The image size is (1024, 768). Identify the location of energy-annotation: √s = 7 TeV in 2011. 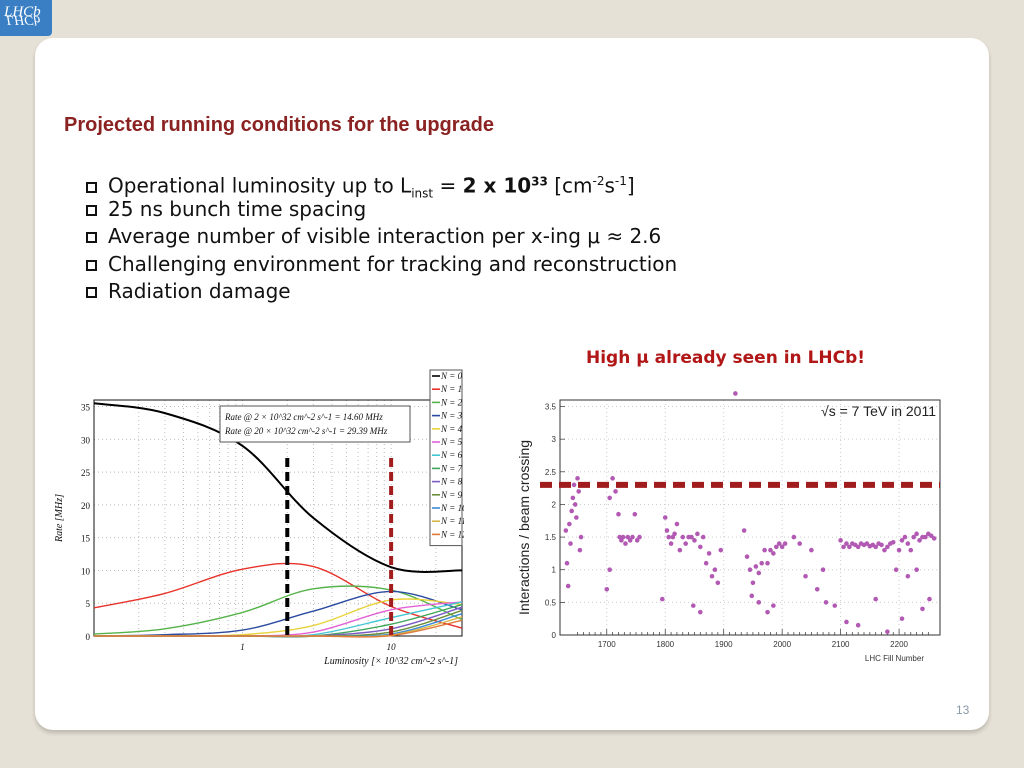
(878, 411).